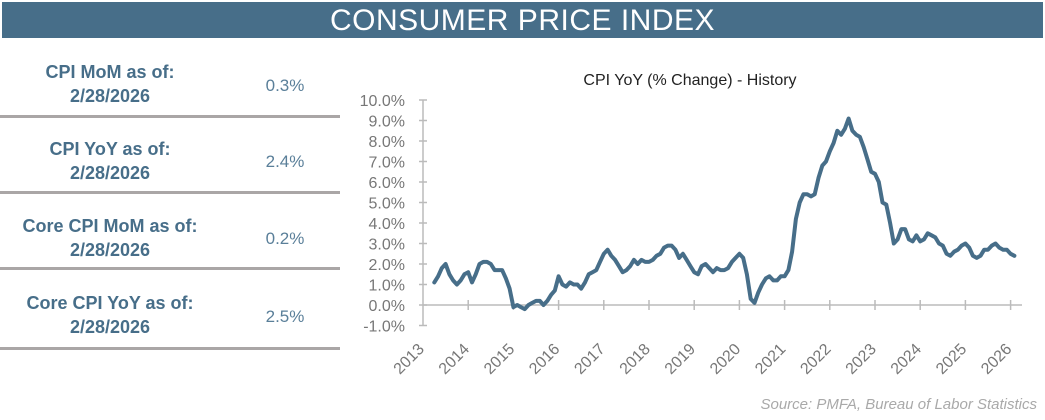  Describe the element at coordinates (635, 359) in the screenshot. I see `x-tick-label: 2018` at that location.